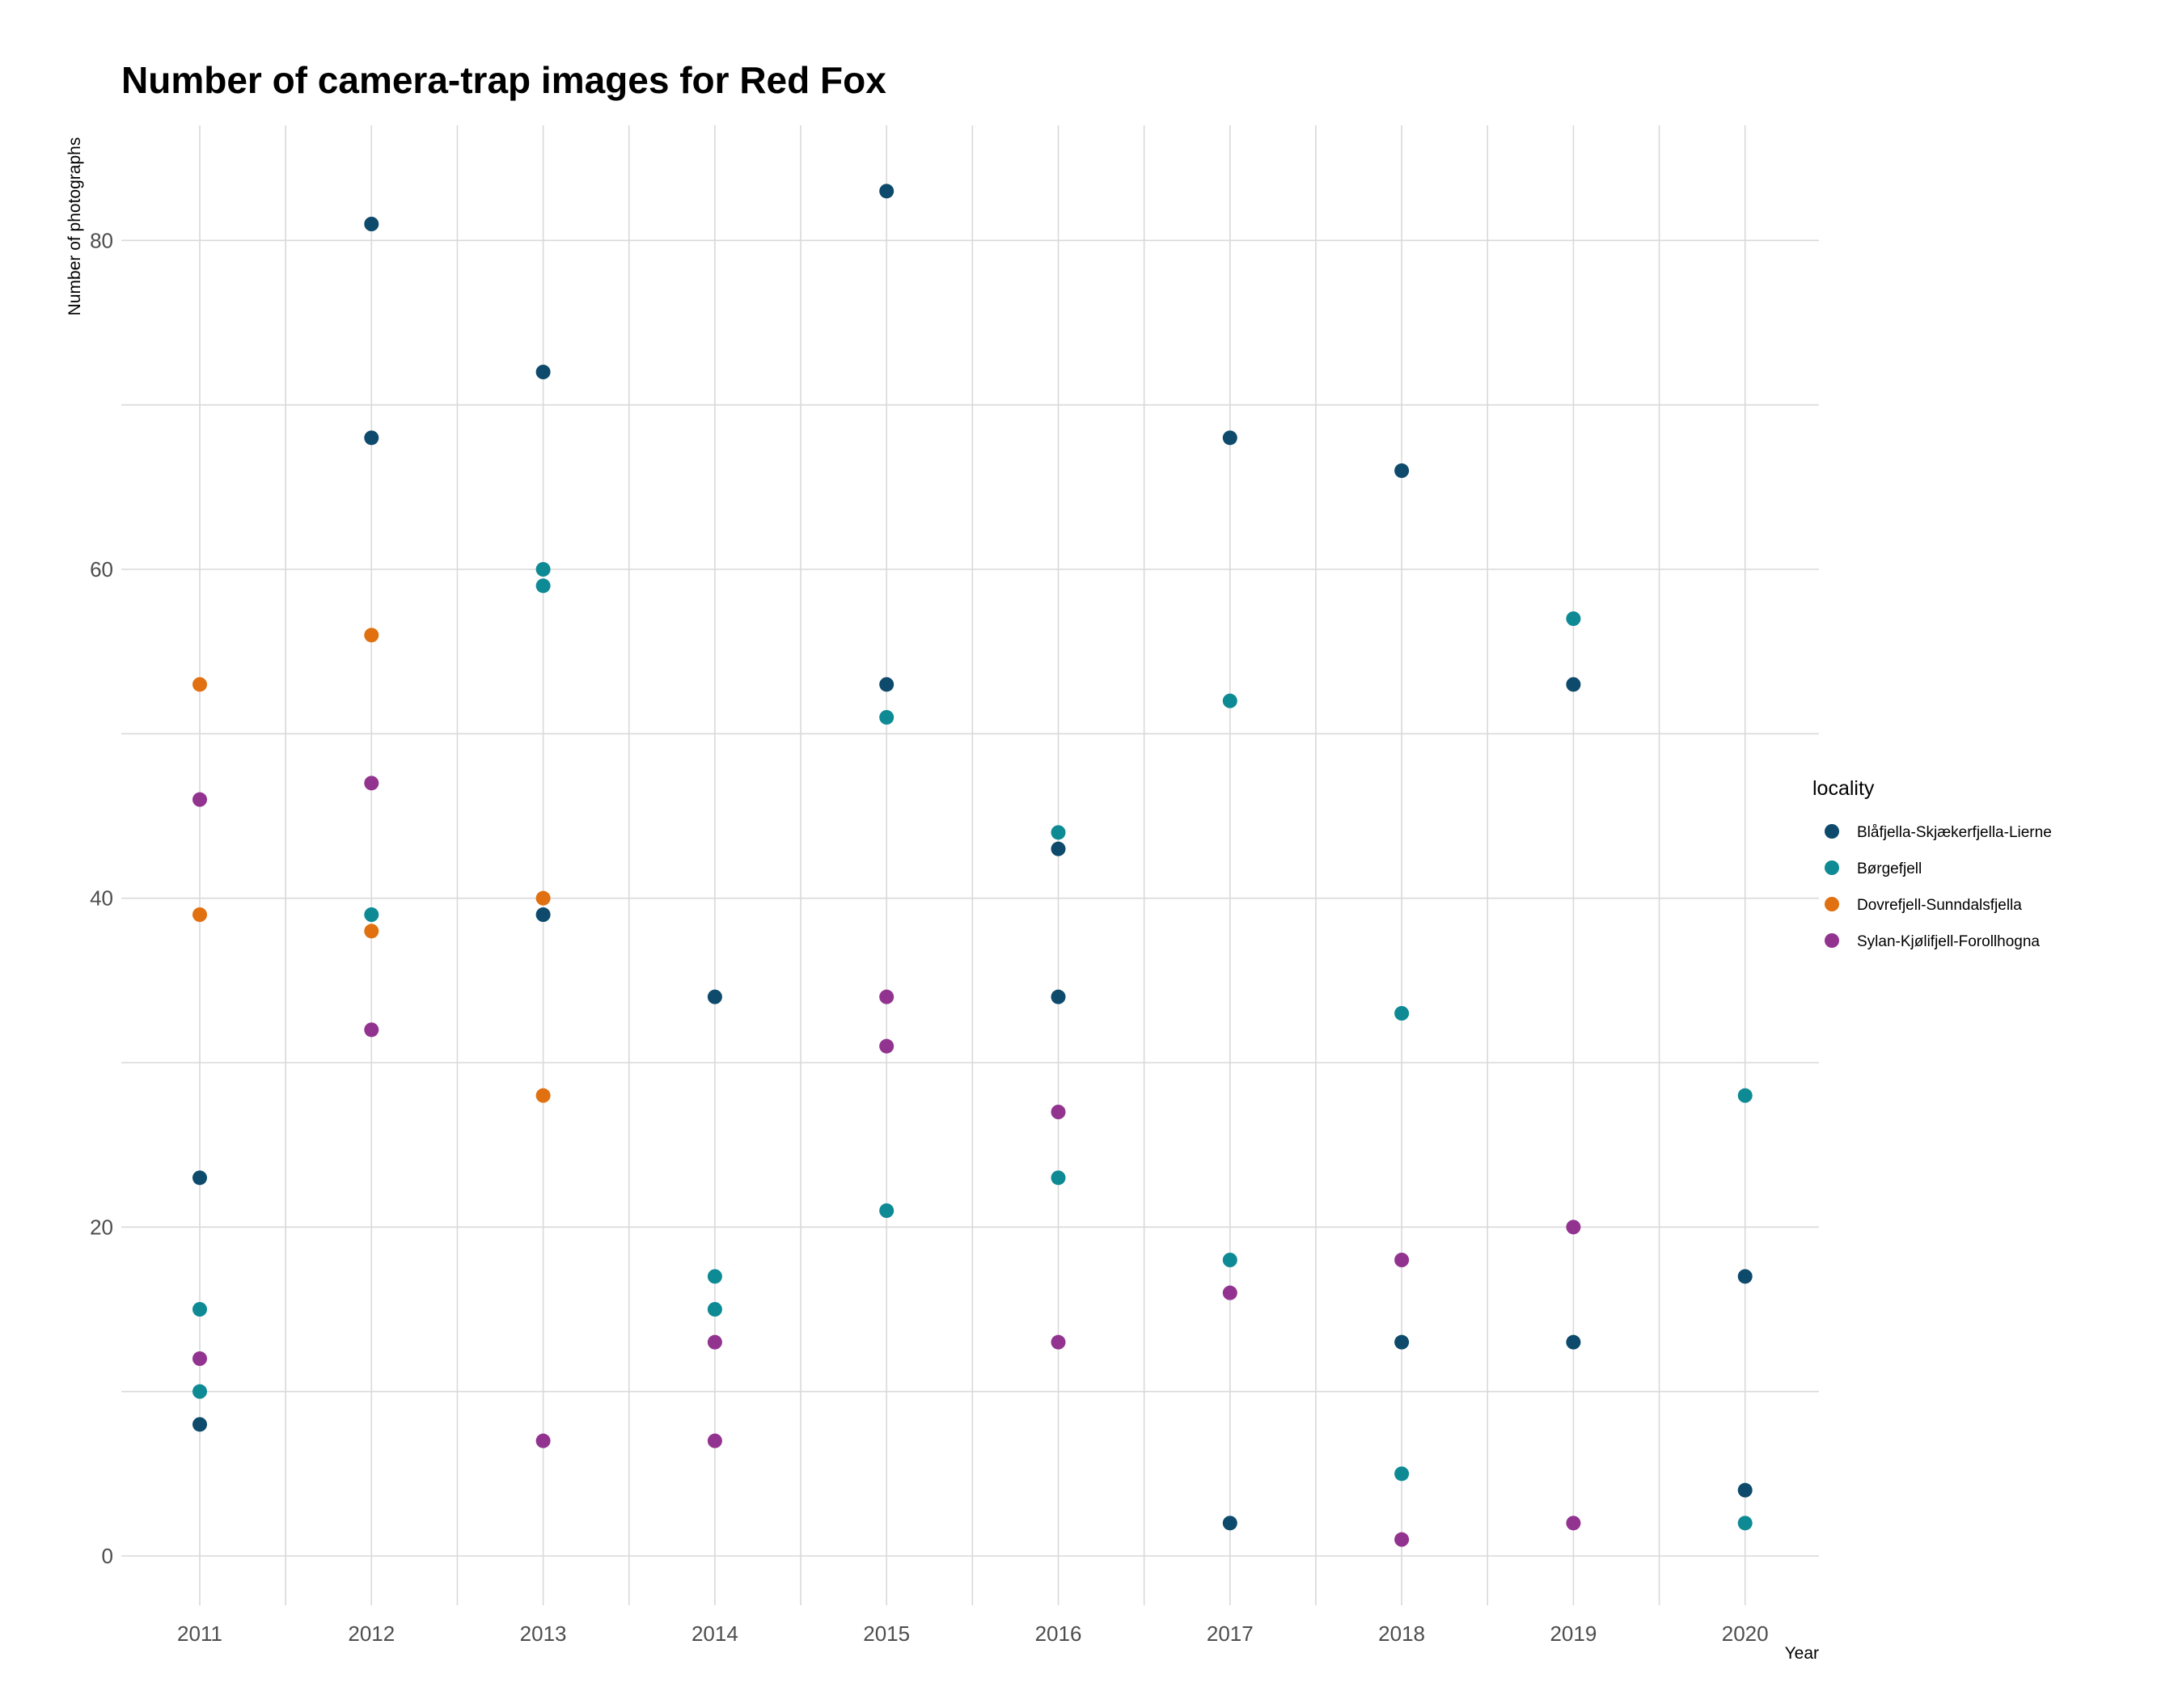  I want to click on x-tick-label: 2012, so click(371, 1634).